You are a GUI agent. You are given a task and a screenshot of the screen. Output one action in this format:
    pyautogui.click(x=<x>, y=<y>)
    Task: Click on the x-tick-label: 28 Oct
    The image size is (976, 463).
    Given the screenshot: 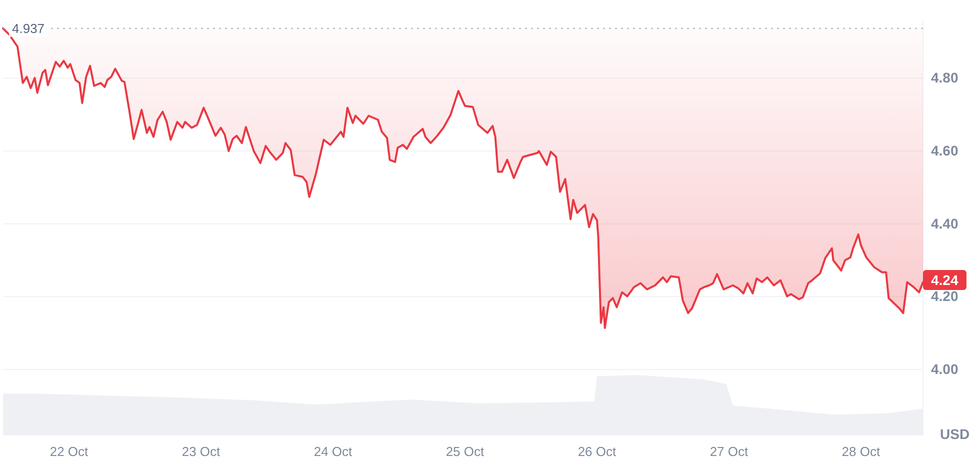 What is the action you would take?
    pyautogui.click(x=861, y=452)
    